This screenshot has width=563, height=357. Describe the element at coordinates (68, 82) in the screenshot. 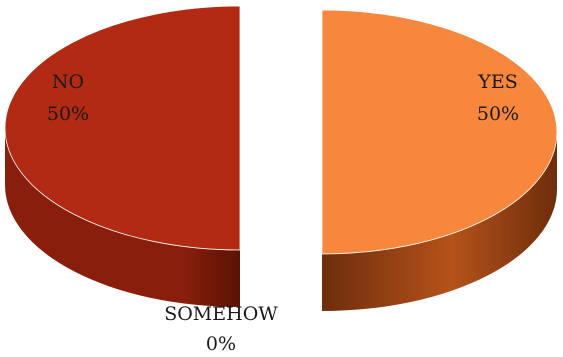

I see `label-no-category: NO` at that location.